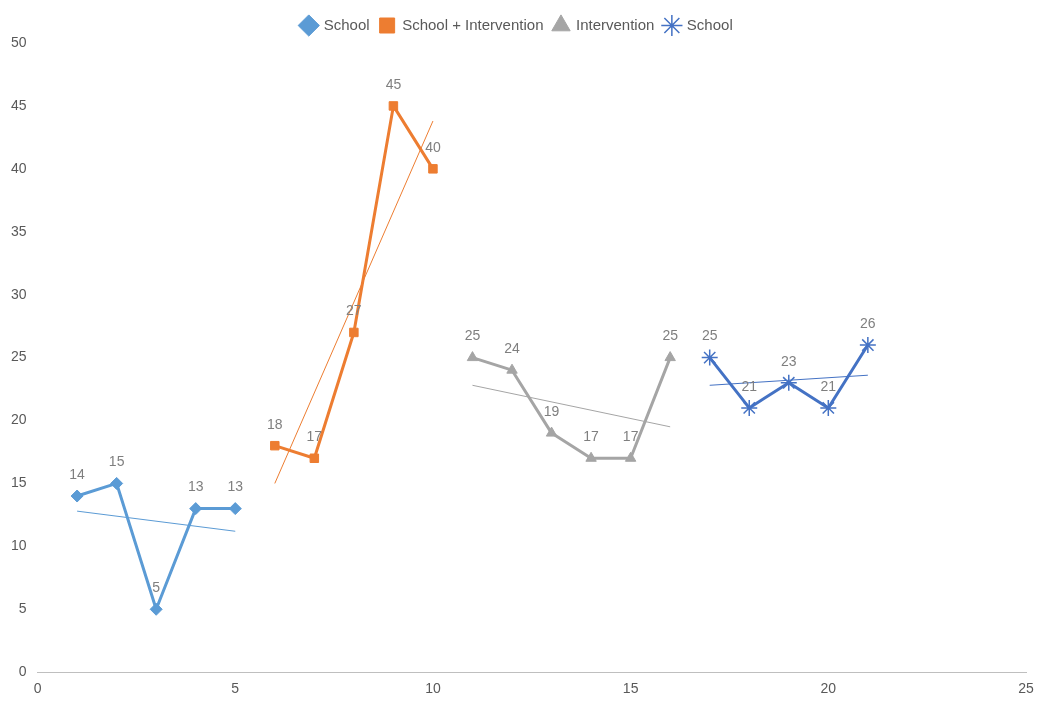 Image resolution: width=1054 pixels, height=709 pixels. I want to click on y-tick-label: 0, so click(22, 671).